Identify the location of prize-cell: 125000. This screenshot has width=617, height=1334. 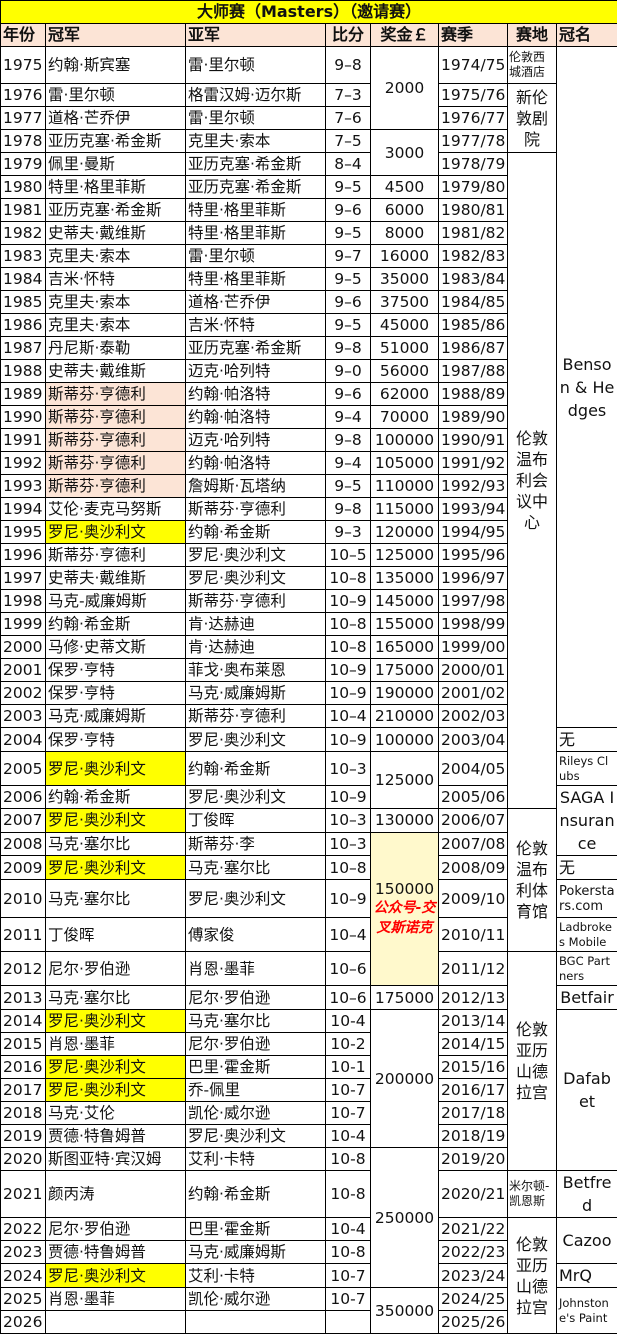
(405, 555).